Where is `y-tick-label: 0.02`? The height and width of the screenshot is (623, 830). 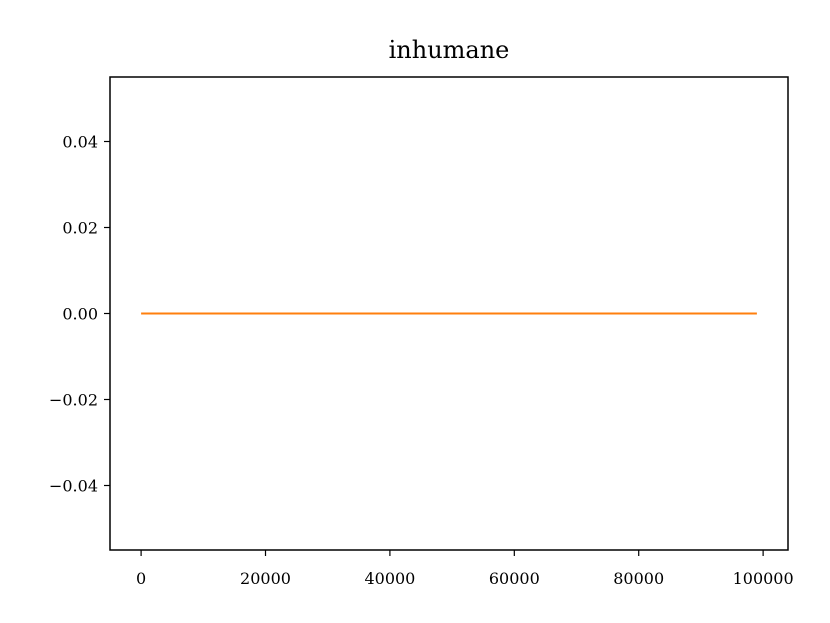
y-tick-label: 0.02 is located at coordinates (80, 228).